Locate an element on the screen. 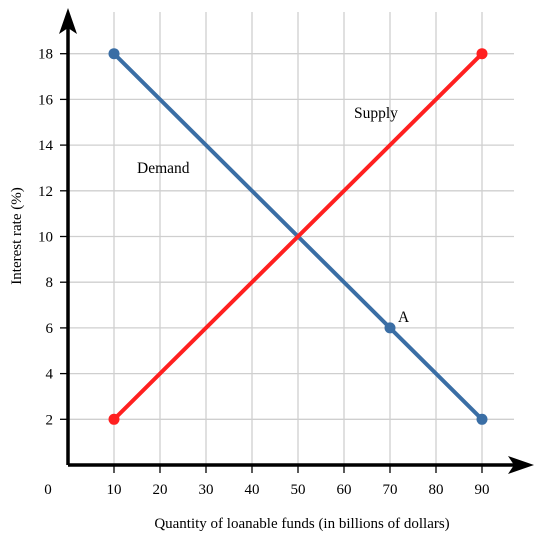  y-tick-label: 16 is located at coordinates (46, 100).